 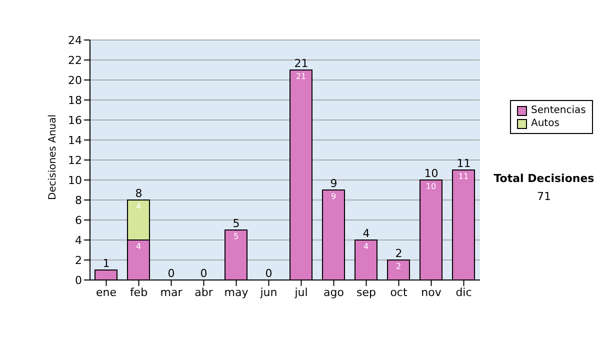 I want to click on total-label: 9, so click(x=334, y=183).